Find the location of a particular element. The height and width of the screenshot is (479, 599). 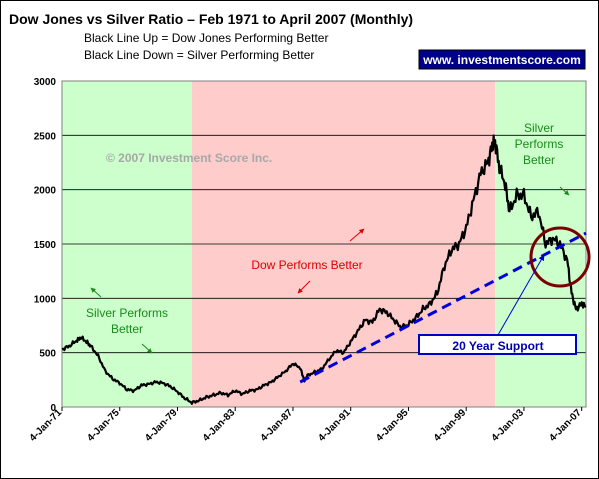

highlight-circle is located at coordinates (560, 257).